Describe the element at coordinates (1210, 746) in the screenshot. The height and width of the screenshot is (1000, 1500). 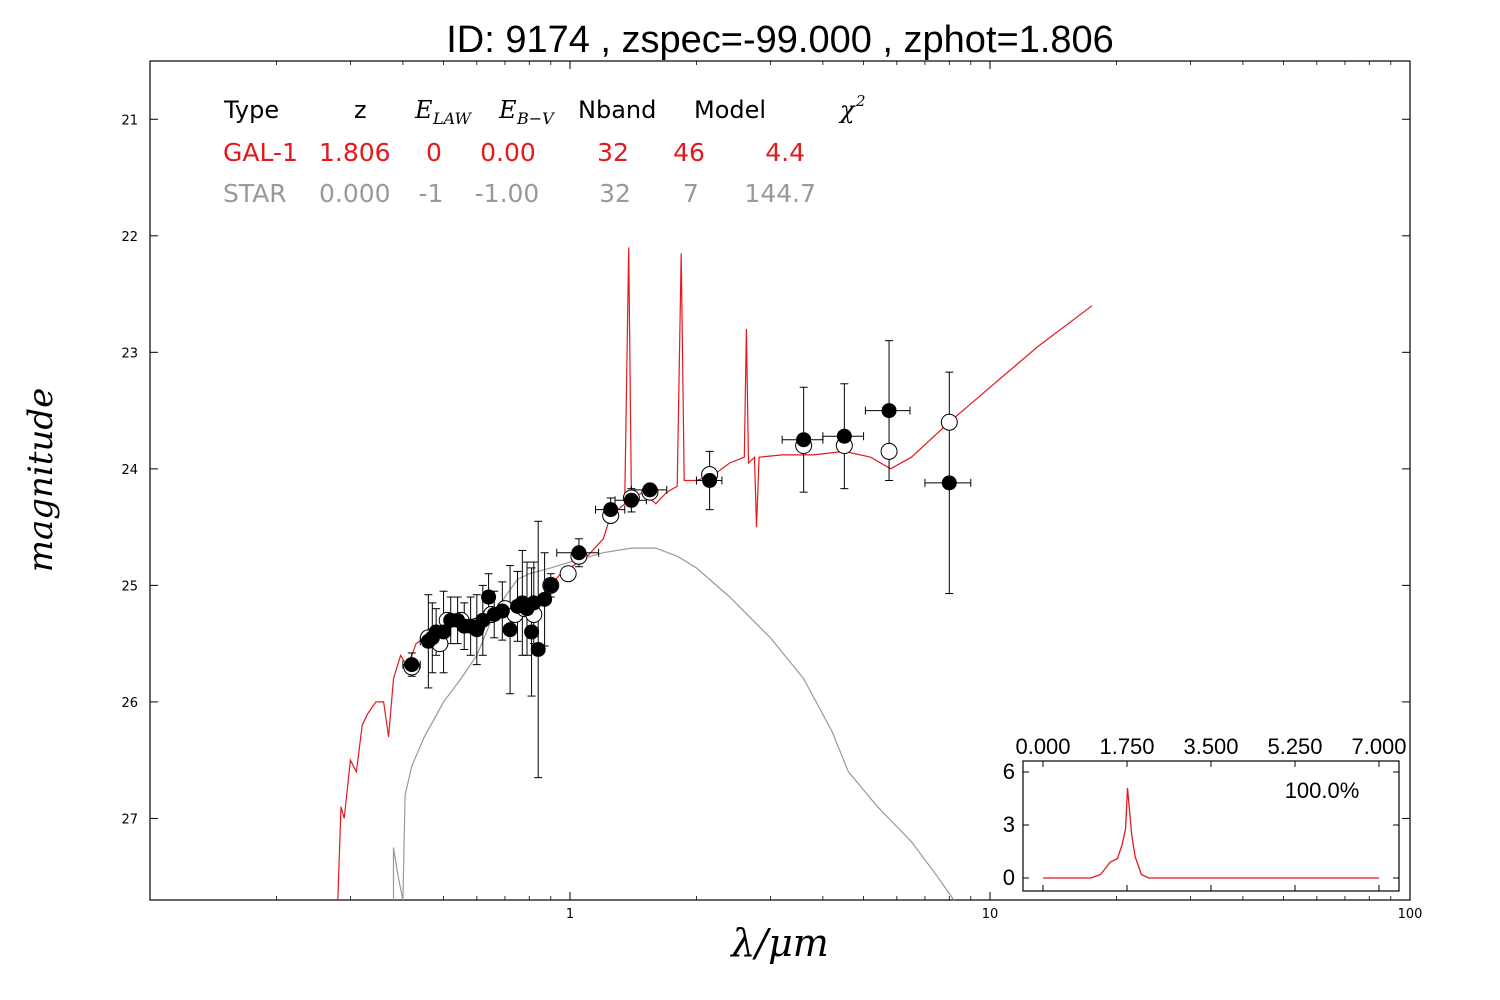
I see `inset-x-tick-label: 3.500` at that location.